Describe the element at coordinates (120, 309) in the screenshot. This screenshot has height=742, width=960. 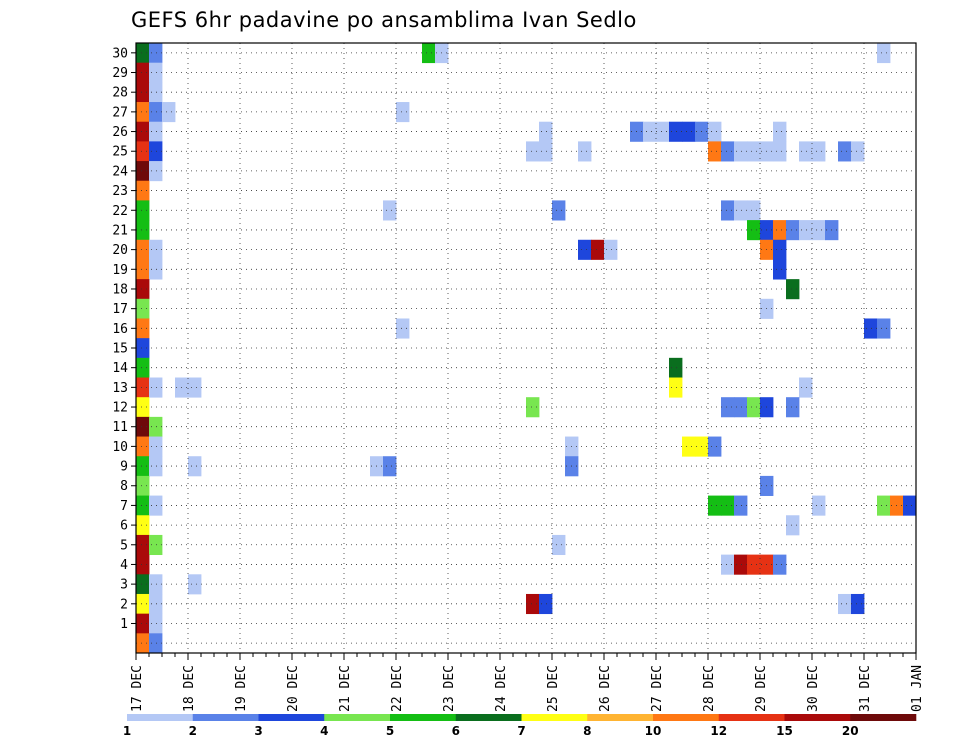
I see `y-tick-label: 17` at that location.